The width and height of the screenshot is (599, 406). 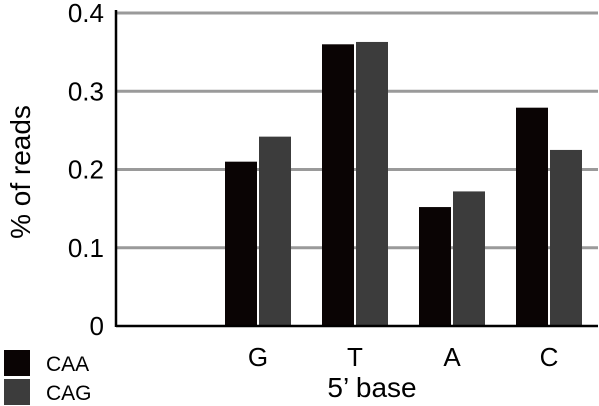 What do you see at coordinates (69, 393) in the screenshot?
I see `legend-label-cag: CAG` at bounding box center [69, 393].